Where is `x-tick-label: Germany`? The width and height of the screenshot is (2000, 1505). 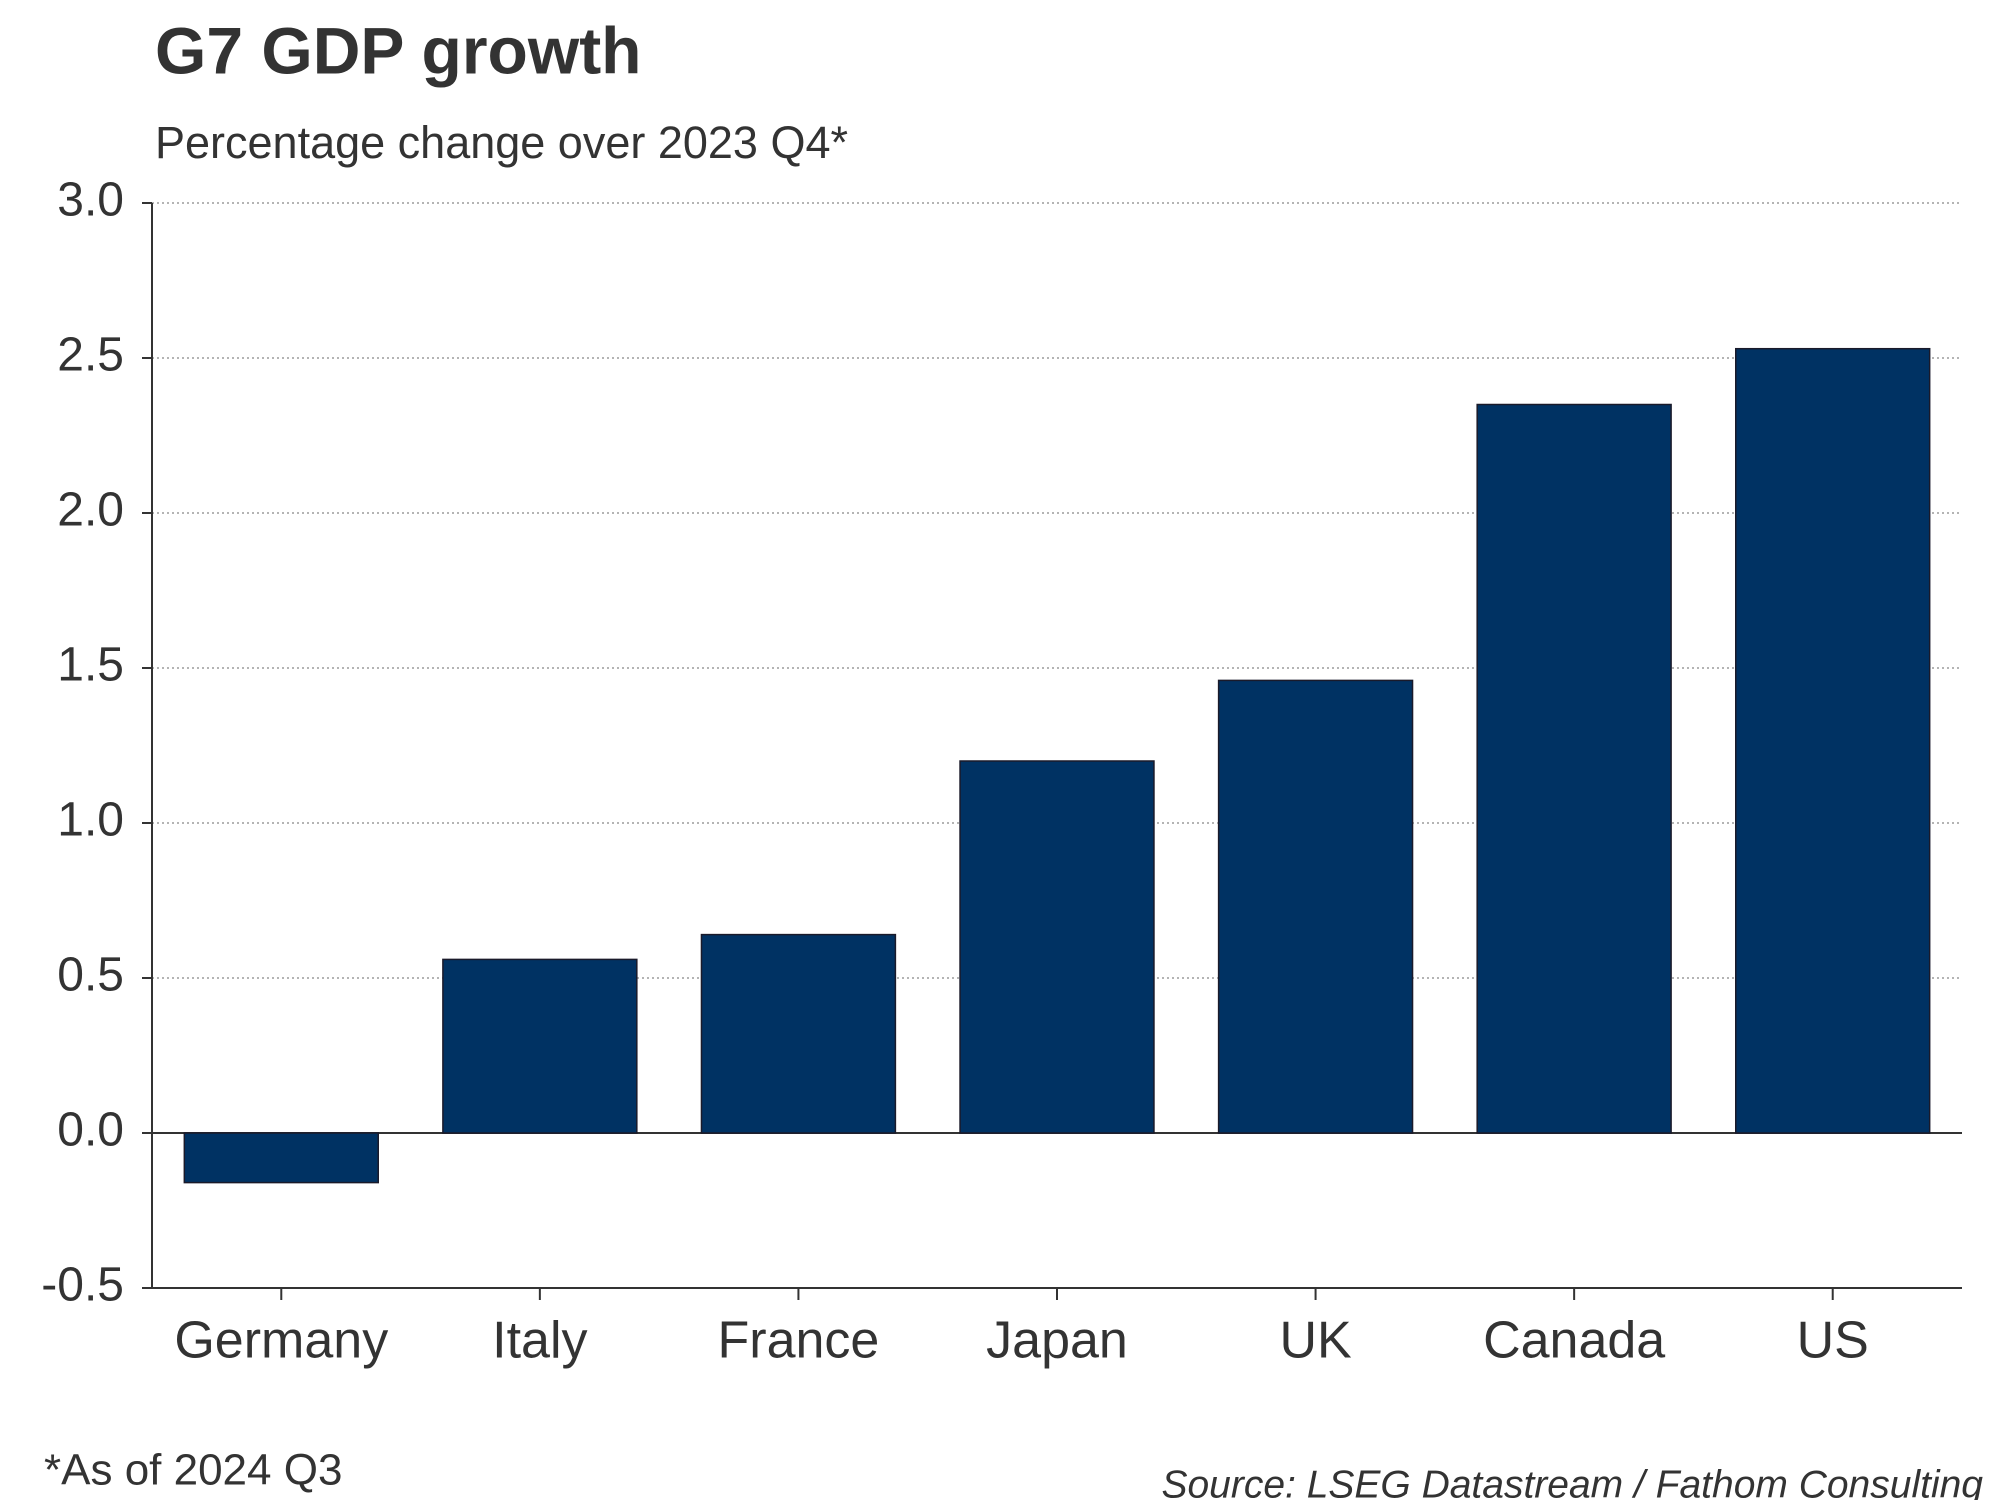
x-tick-label: Germany is located at coordinates (281, 1341).